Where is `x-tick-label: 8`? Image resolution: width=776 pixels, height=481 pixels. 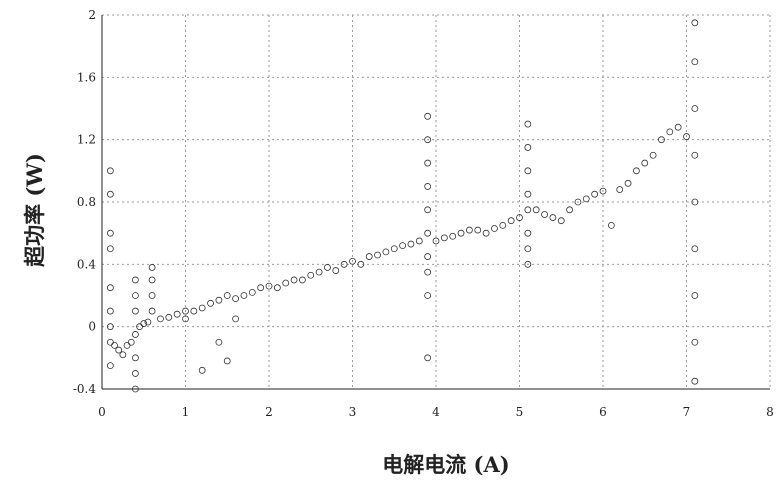 x-tick-label: 8 is located at coordinates (770, 412).